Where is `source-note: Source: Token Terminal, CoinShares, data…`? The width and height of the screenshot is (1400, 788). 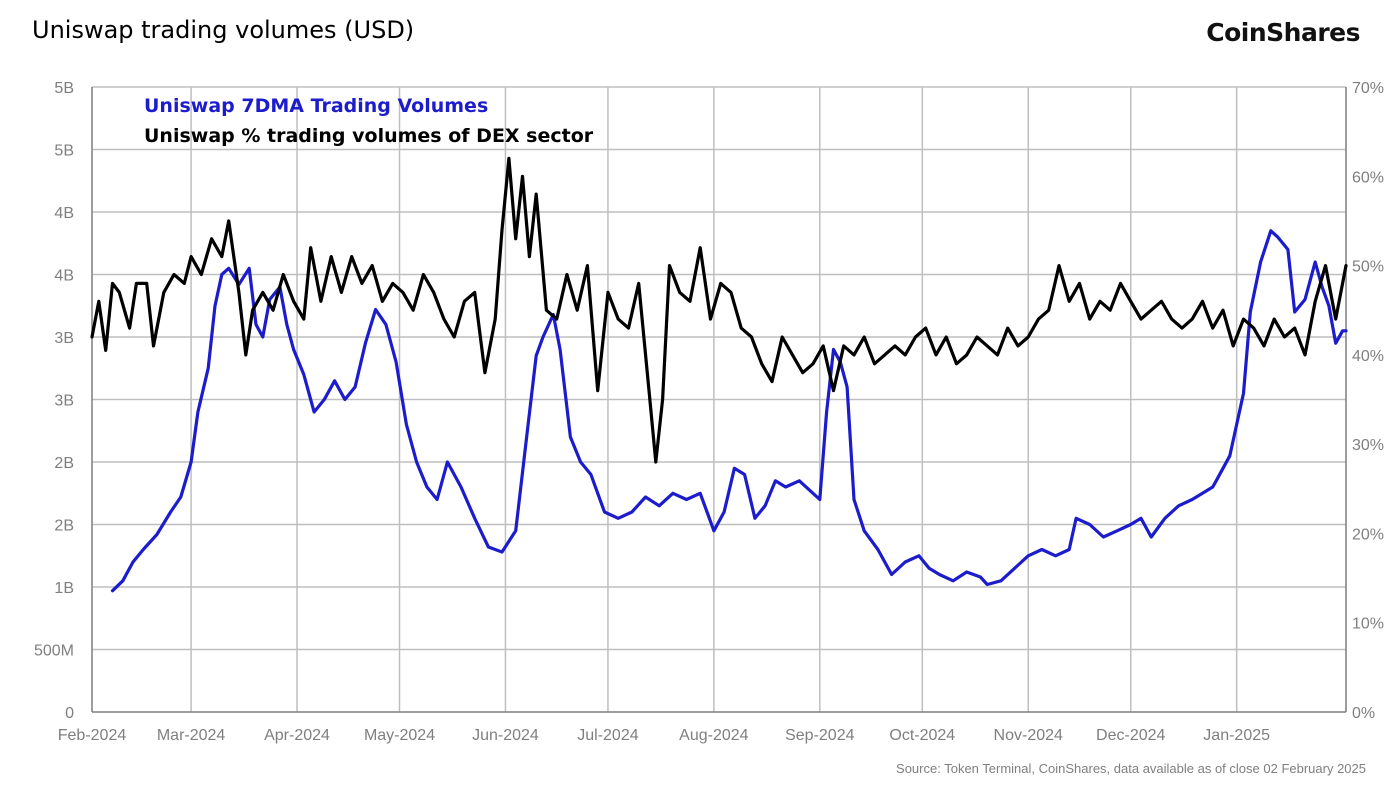 source-note: Source: Token Terminal, CoinShares, data… is located at coordinates (1131, 768).